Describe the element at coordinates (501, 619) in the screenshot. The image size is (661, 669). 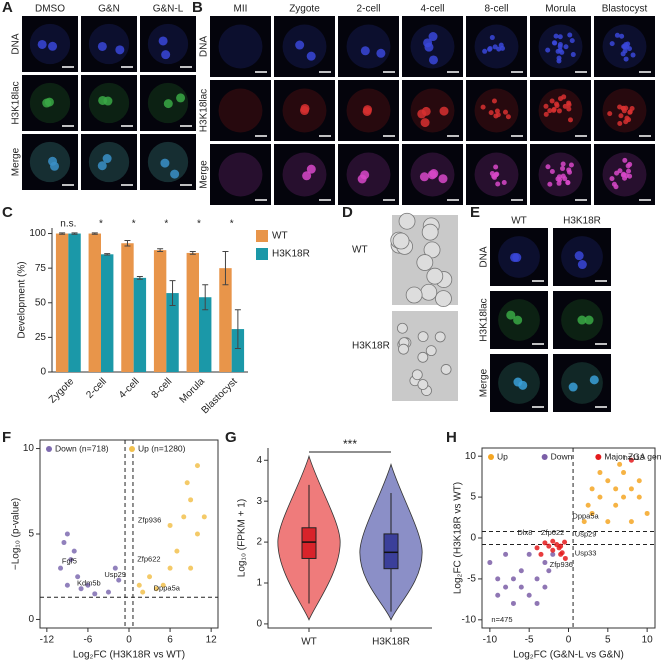
I see `annotation: n=475` at that location.